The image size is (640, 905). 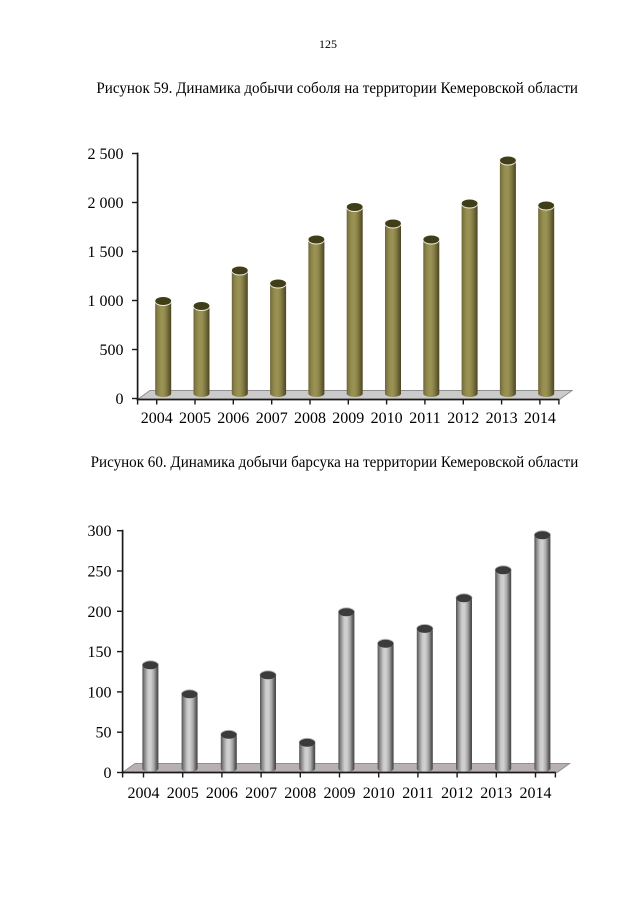 I want to click on svg-text: 50, so click(x=104, y=733).